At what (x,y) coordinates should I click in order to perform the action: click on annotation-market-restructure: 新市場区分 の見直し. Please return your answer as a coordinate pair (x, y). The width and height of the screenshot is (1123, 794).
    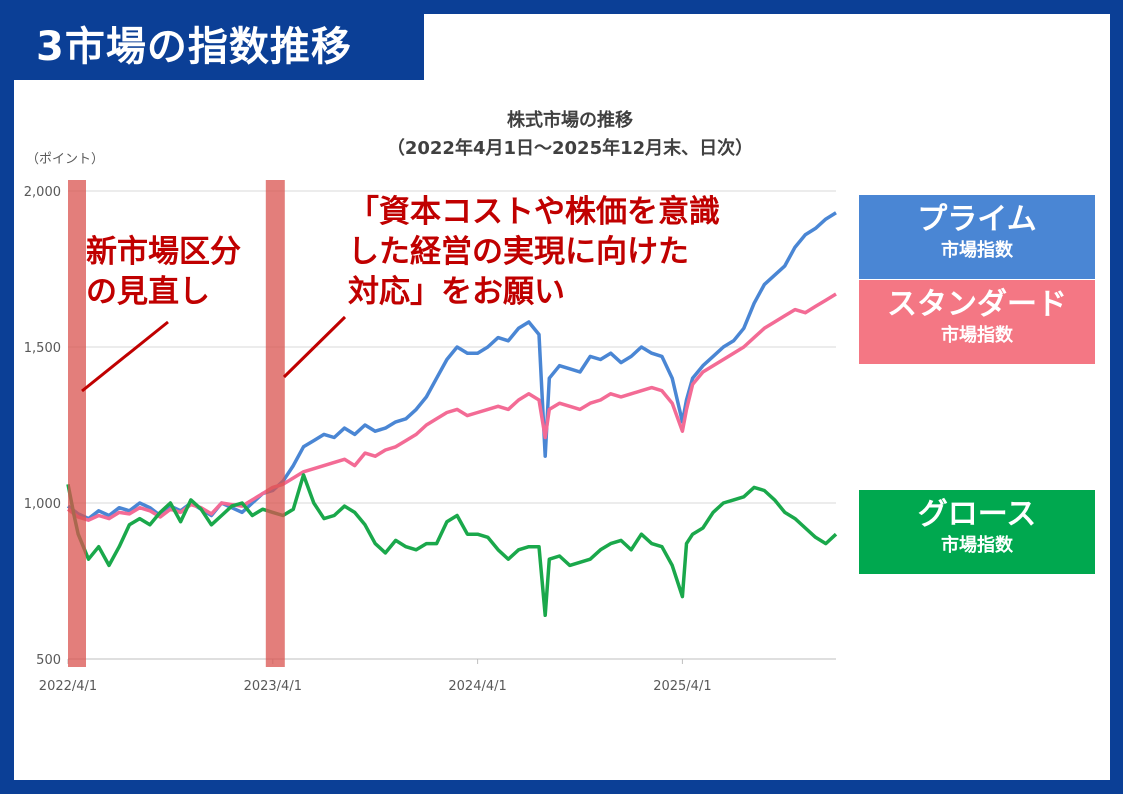
    Looking at the image, I should click on (163, 272).